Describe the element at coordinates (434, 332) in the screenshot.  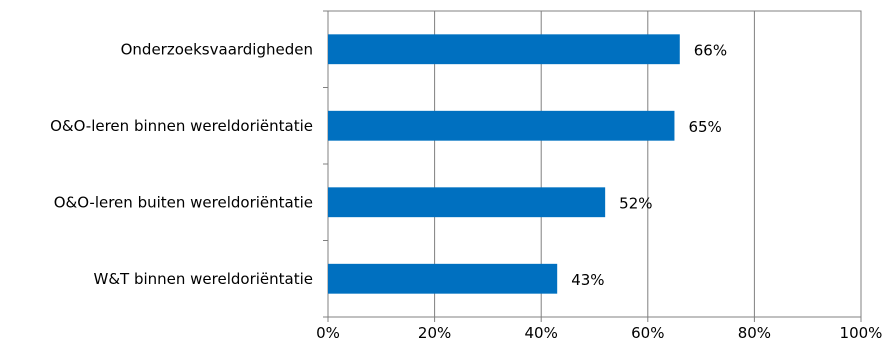
I see `x-tick-label: 20%` at that location.